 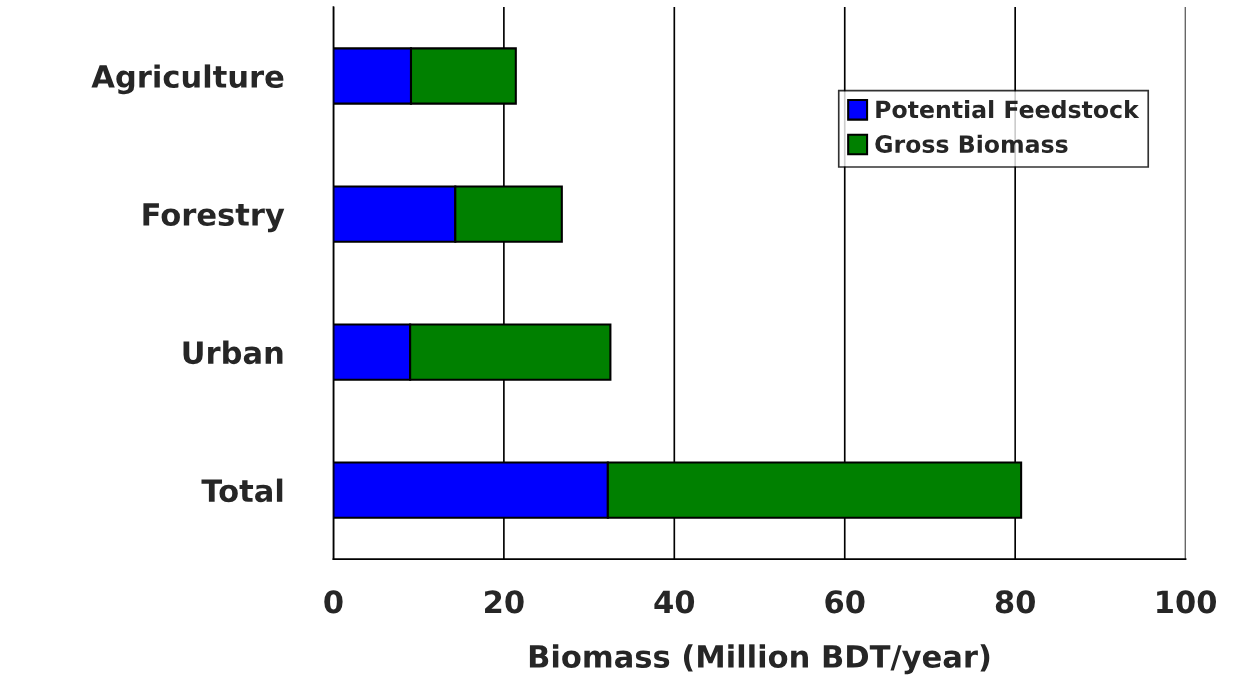 What do you see at coordinates (214, 218) in the screenshot?
I see `y-tick-label: Forestry` at bounding box center [214, 218].